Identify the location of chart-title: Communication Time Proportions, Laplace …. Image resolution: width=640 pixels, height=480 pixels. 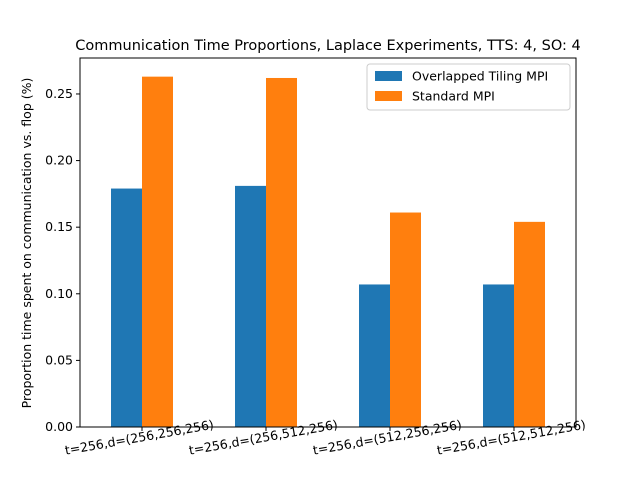
(327, 46).